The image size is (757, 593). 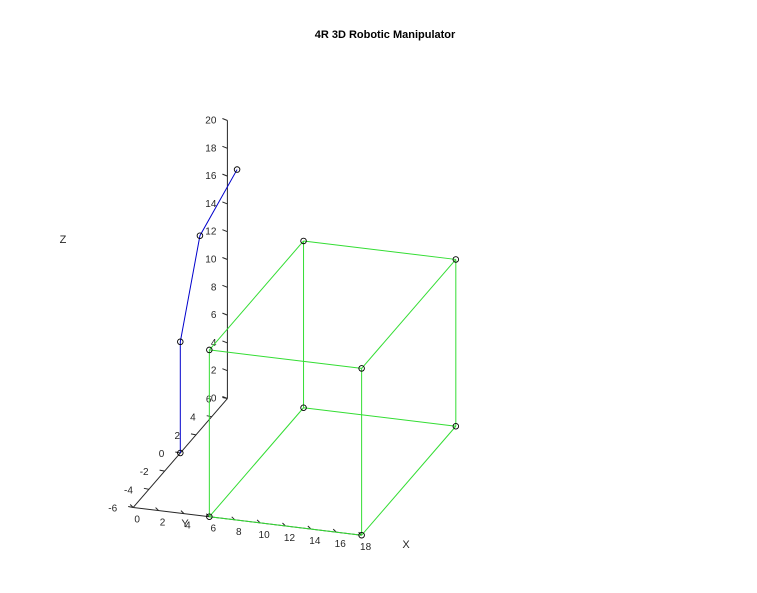 I want to click on z-tick-label: 2, so click(x=214, y=371).